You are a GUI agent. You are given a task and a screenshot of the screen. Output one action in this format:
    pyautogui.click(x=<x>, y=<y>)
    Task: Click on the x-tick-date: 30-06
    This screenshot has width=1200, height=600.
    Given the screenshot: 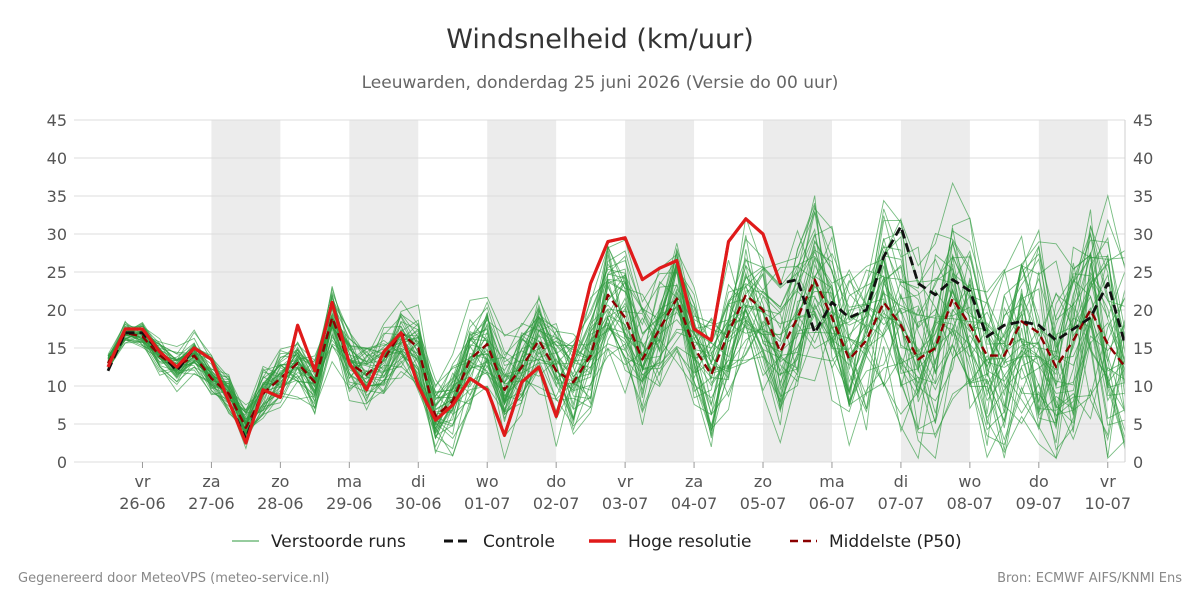 What is the action you would take?
    pyautogui.click(x=418, y=503)
    